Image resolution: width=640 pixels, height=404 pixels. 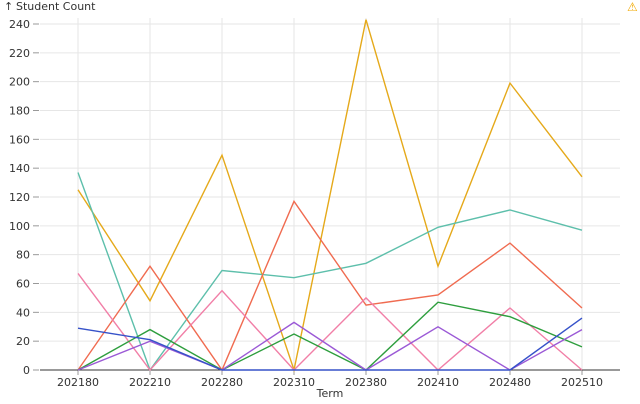 What do you see at coordinates (19, 139) in the screenshot?
I see `y-tick-label: 160` at bounding box center [19, 139].